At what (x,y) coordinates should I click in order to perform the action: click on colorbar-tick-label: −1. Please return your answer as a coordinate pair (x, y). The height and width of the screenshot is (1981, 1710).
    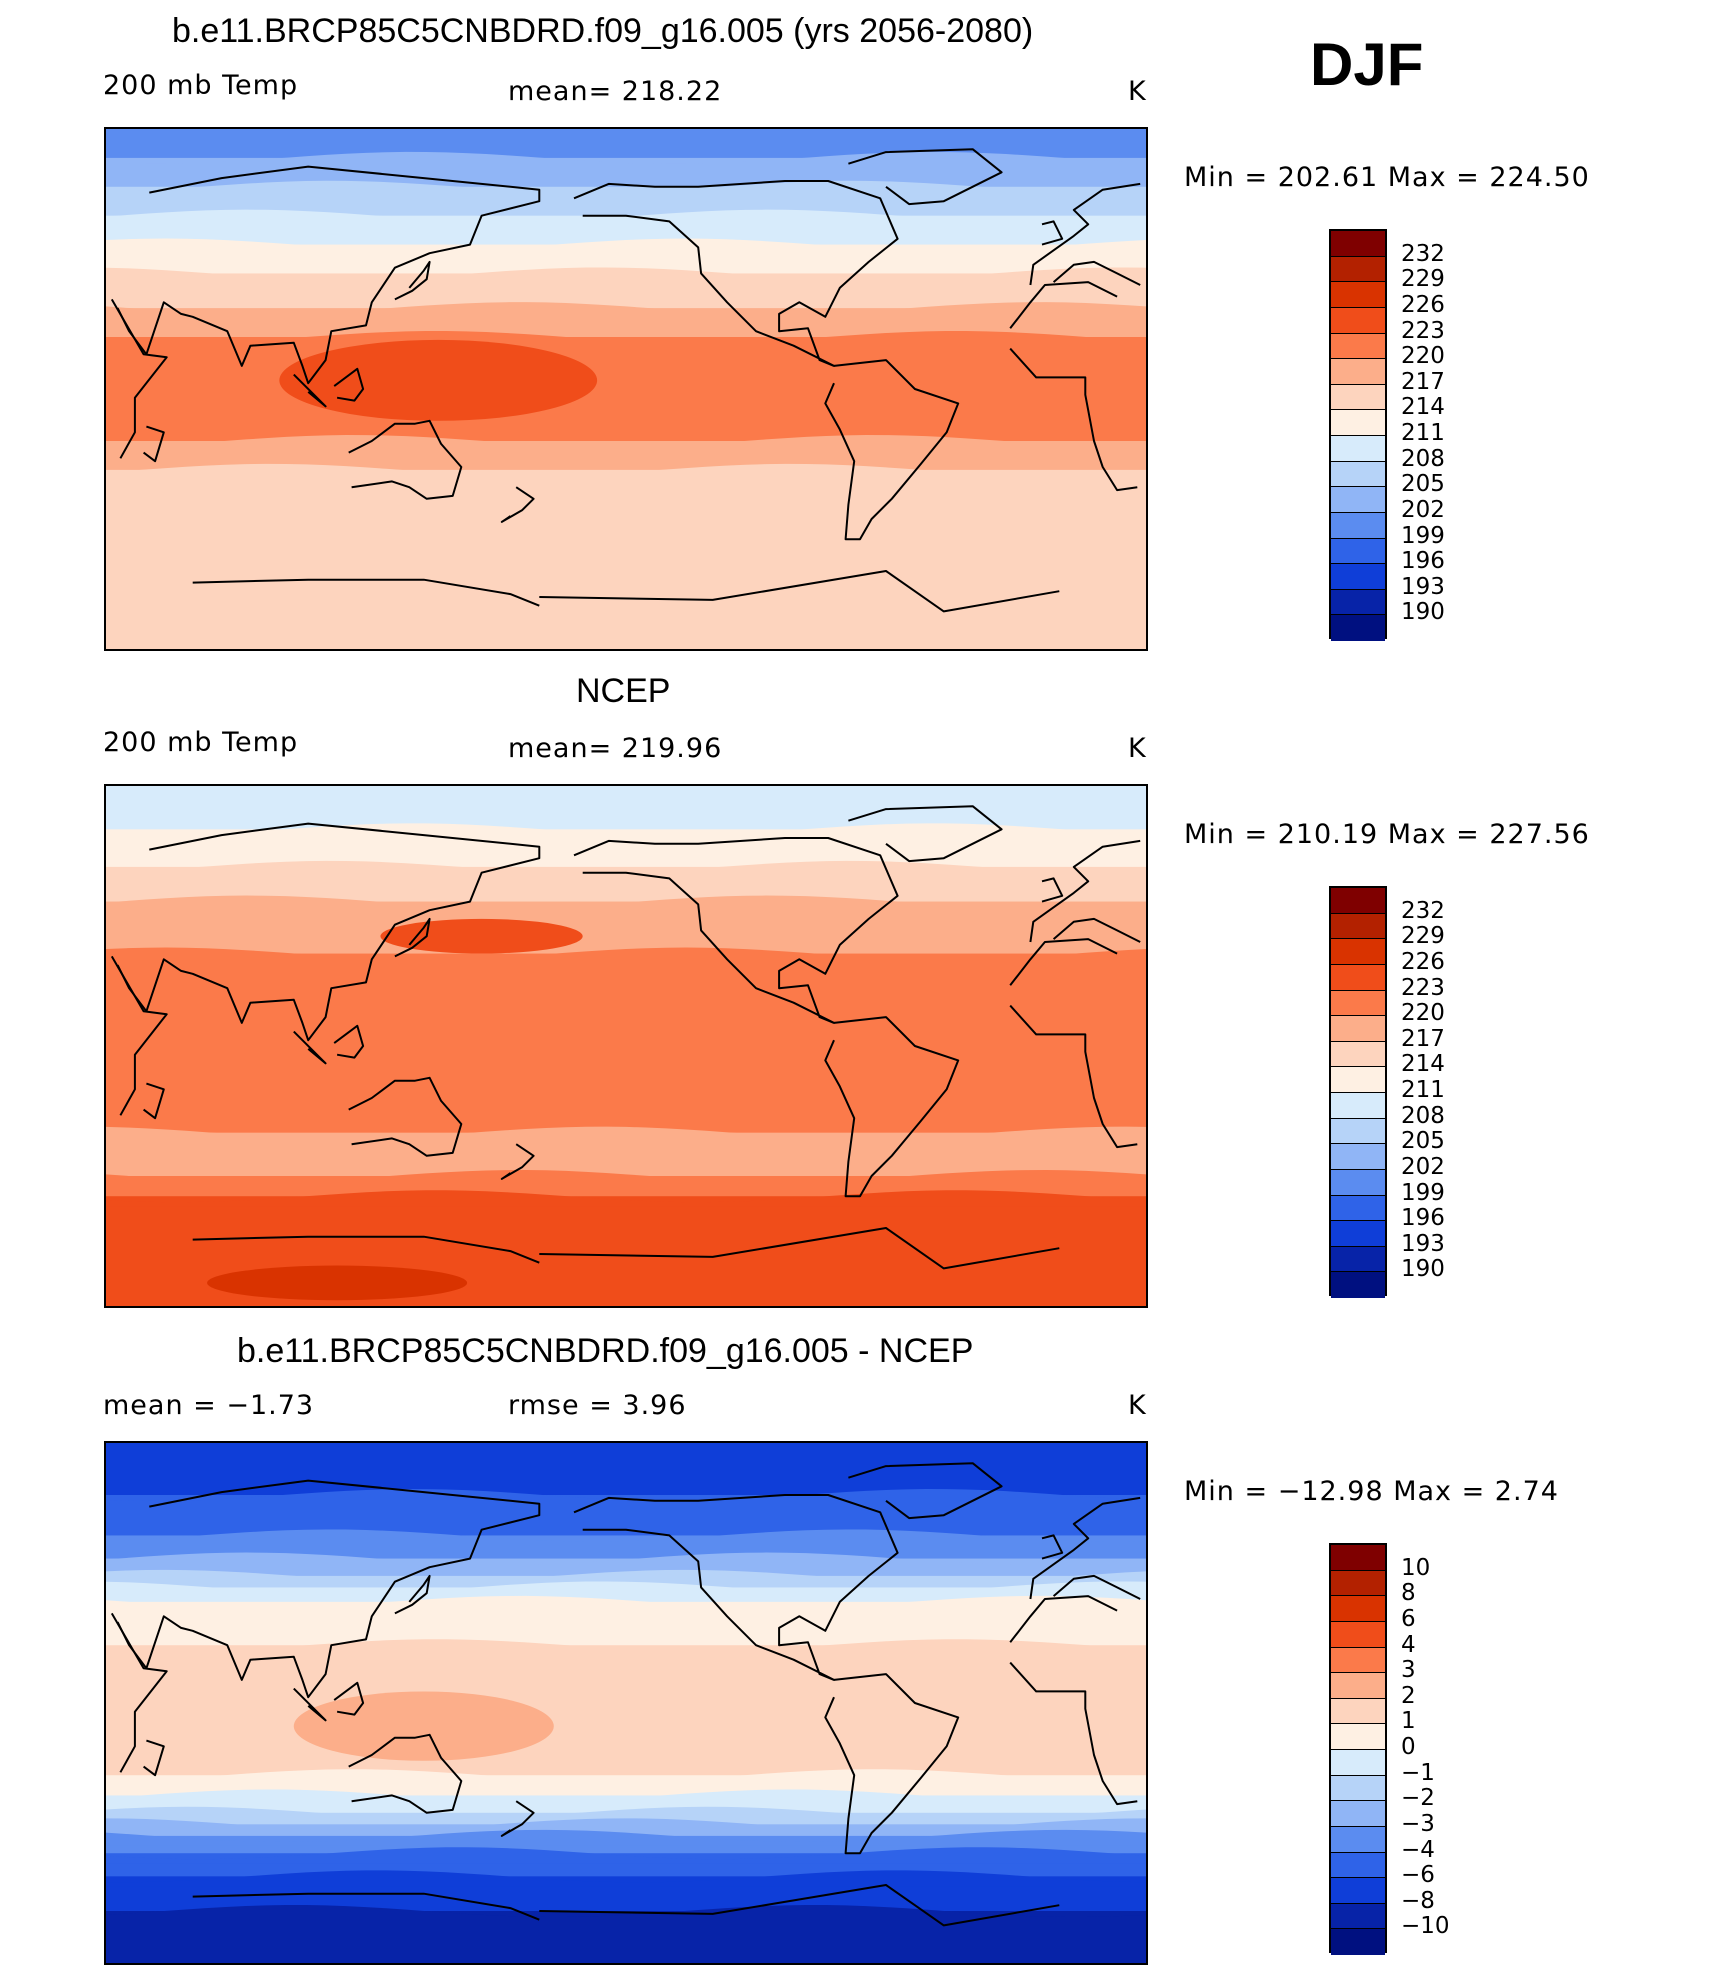
    Looking at the image, I should click on (1418, 1772).